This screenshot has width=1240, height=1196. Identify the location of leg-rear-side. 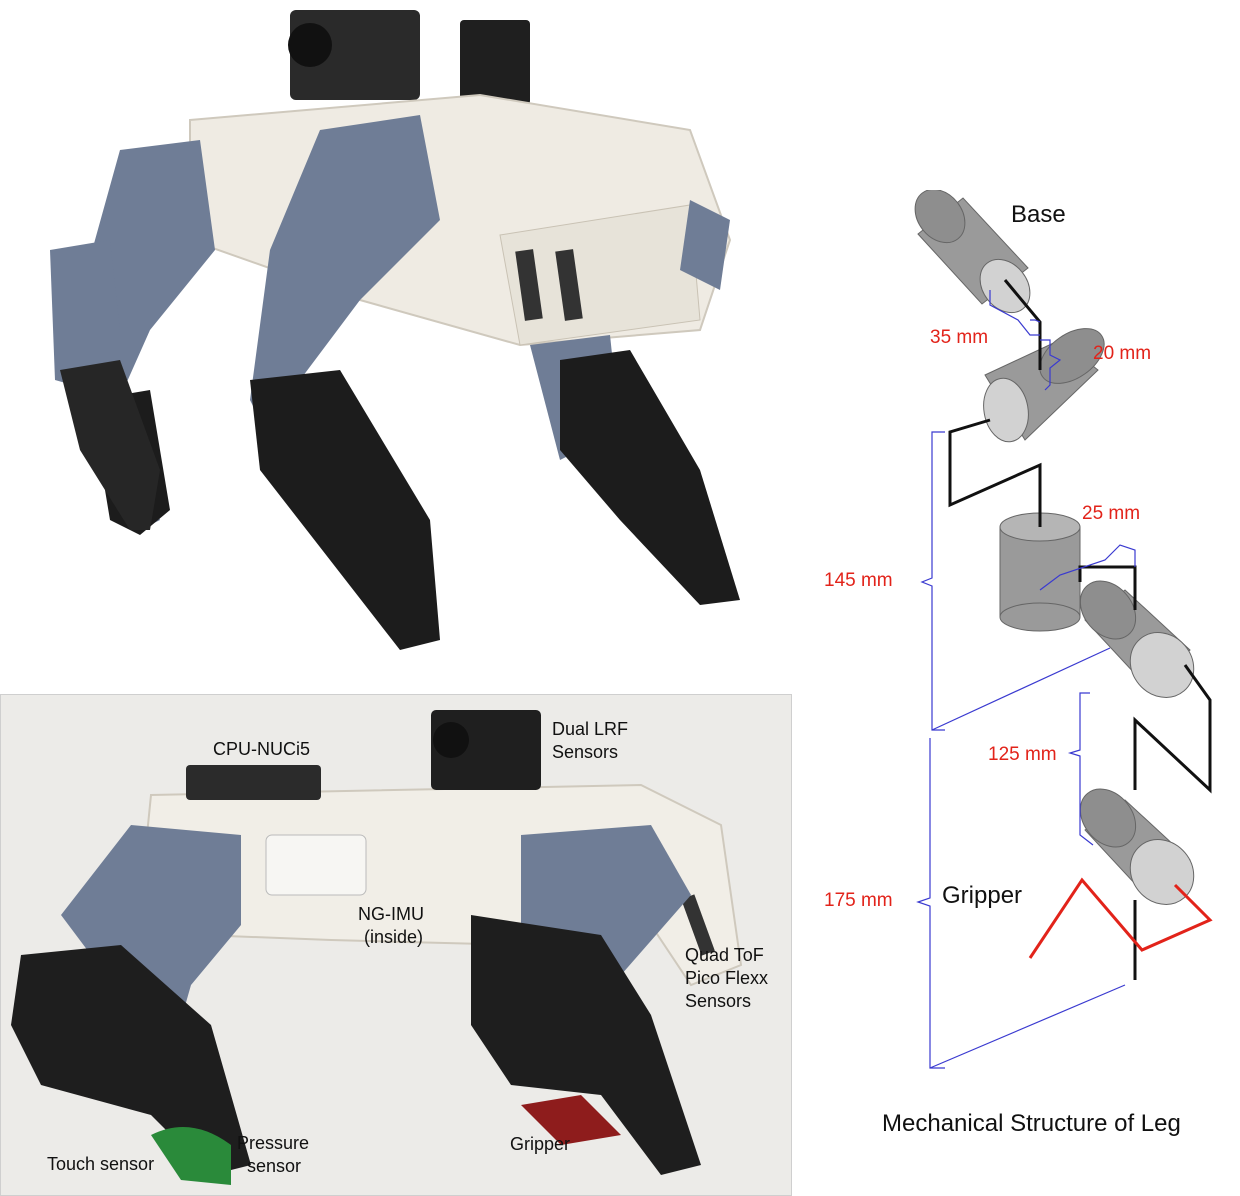
(586, 1000).